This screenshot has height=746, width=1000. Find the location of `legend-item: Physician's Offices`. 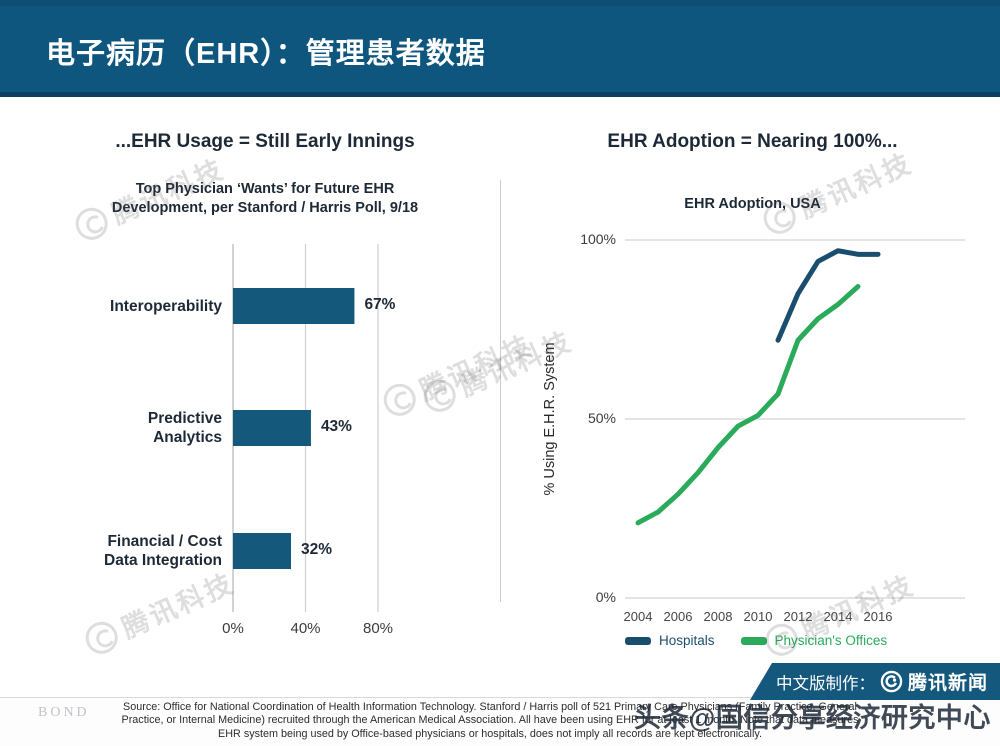

legend-item: Physician's Offices is located at coordinates (814, 640).